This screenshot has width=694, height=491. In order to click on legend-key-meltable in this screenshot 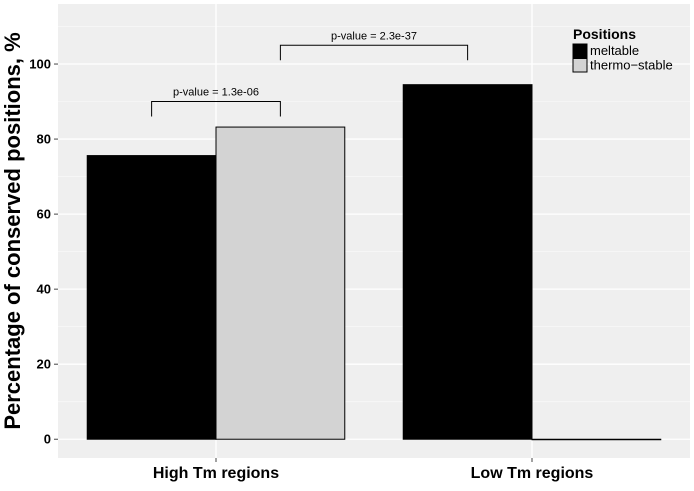, I will do `click(580, 50)`.